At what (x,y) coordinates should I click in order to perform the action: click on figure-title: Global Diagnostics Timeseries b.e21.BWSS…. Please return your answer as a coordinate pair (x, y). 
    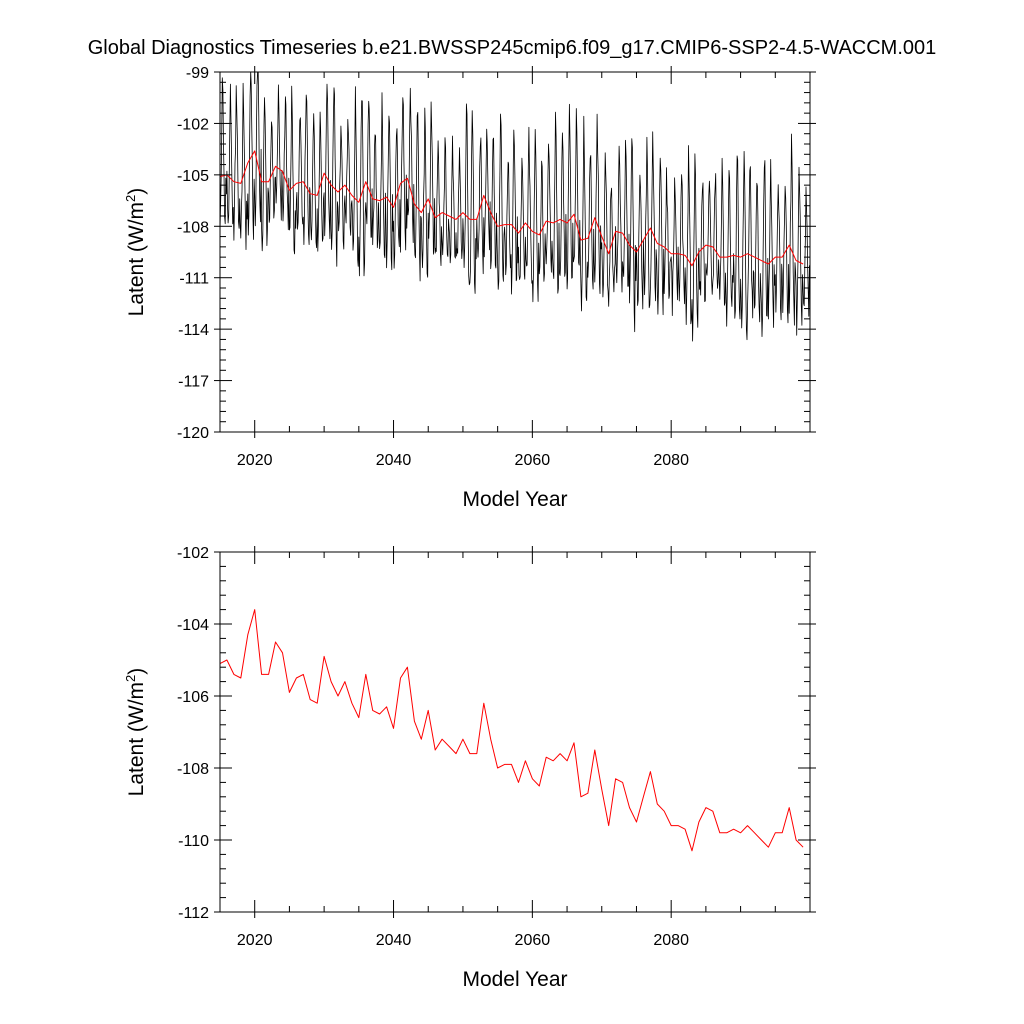
    Looking at the image, I should click on (512, 48).